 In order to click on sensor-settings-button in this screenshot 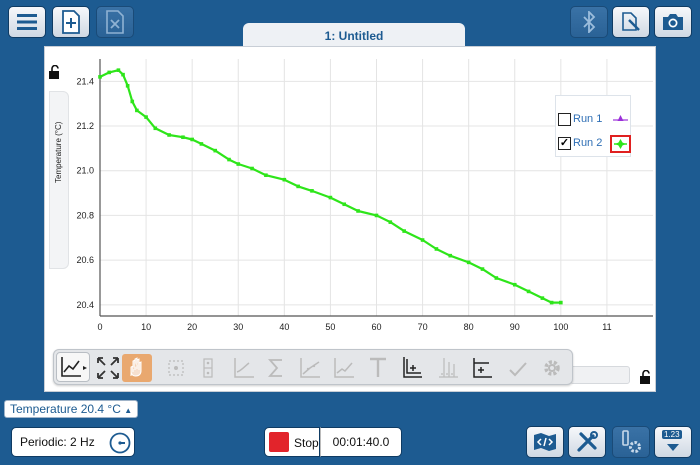, I will do `click(631, 442)`.